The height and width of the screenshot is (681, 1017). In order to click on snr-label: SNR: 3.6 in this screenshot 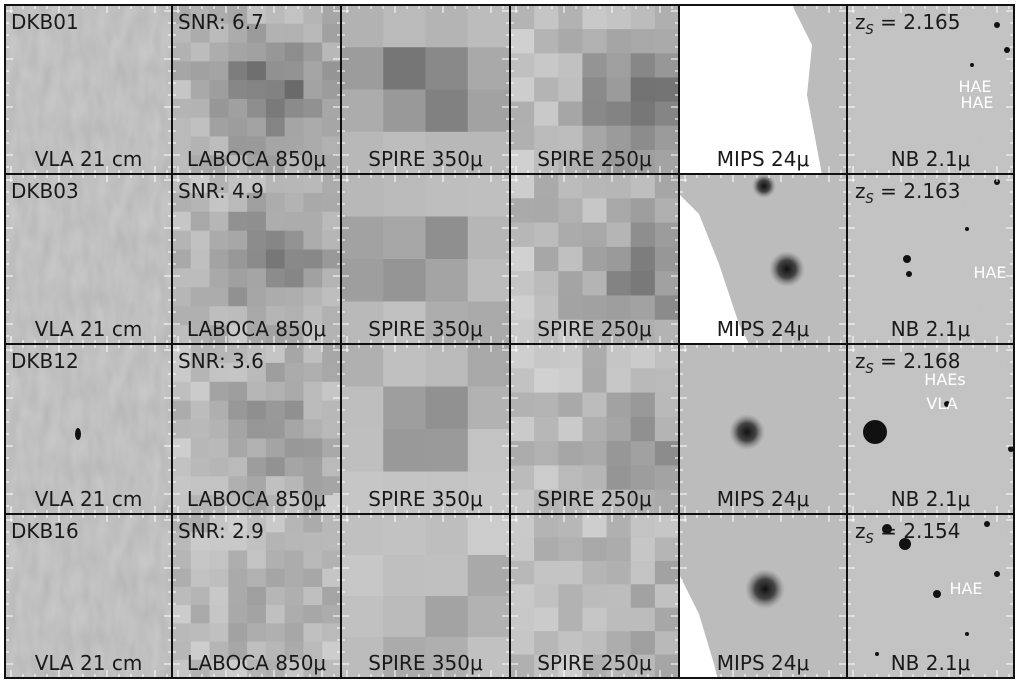, I will do `click(221, 361)`.